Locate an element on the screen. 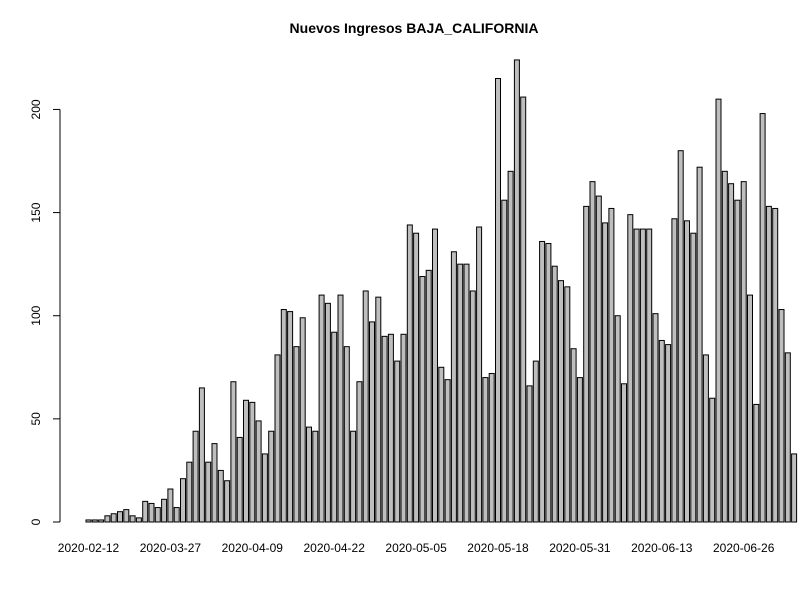  x-tick-label: 2020-06-26 is located at coordinates (744, 548).